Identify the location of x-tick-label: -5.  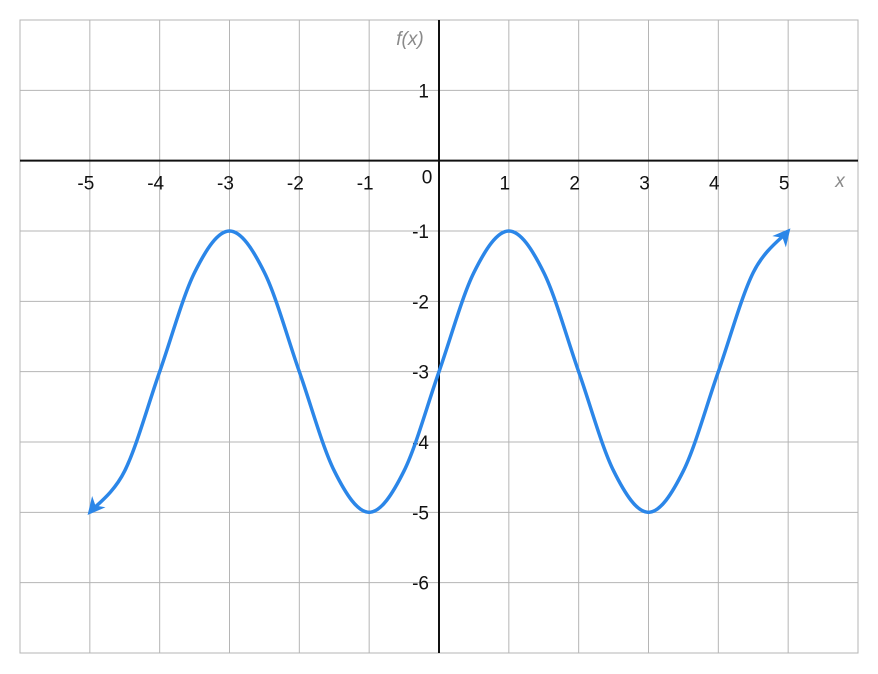
(85, 184).